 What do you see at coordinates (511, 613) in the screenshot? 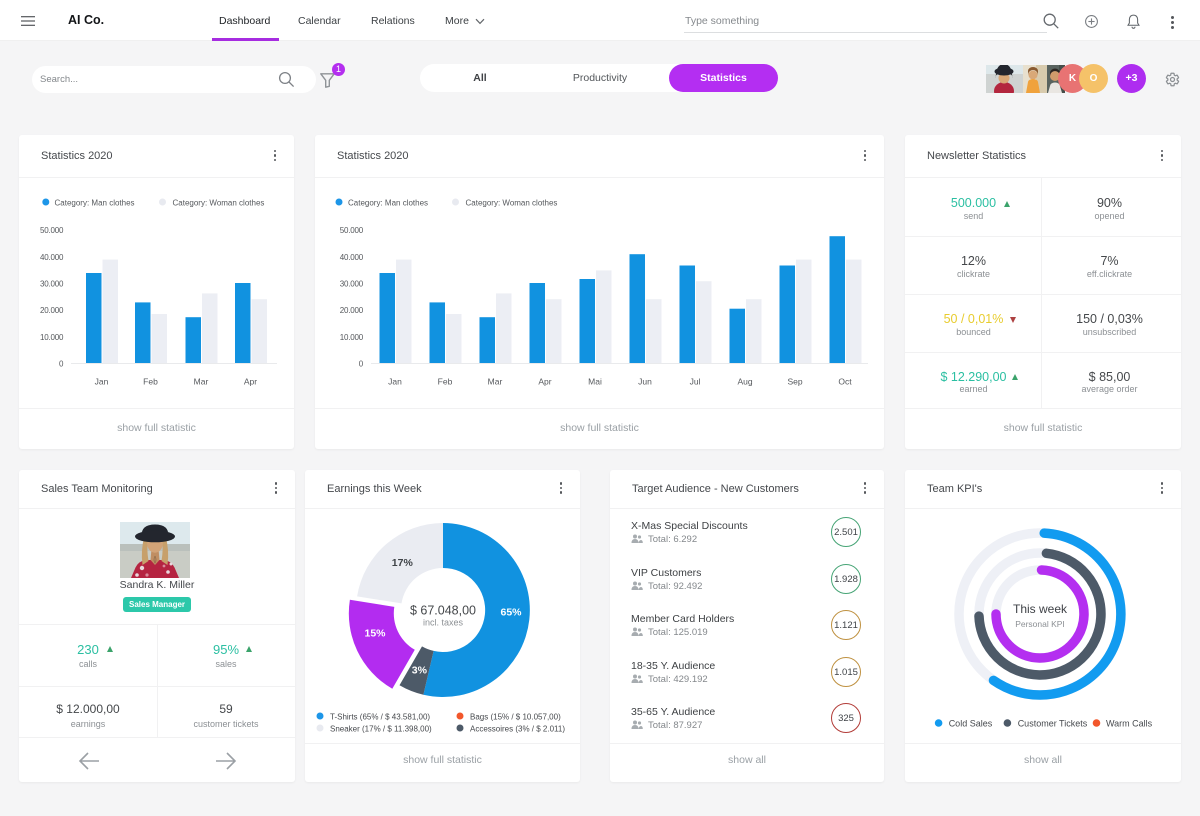
I see `svg-text: 65%` at bounding box center [511, 613].